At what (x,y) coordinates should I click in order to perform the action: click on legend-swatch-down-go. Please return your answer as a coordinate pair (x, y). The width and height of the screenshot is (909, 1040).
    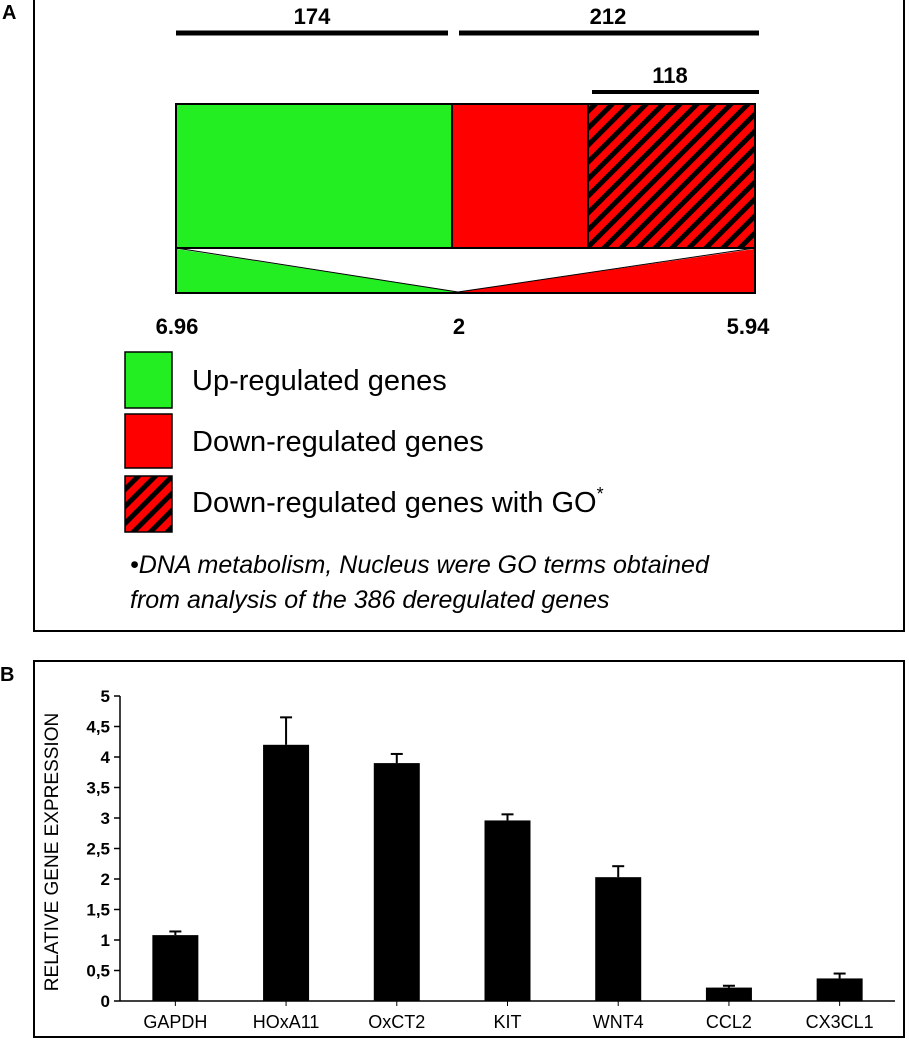
    Looking at the image, I should click on (148, 504).